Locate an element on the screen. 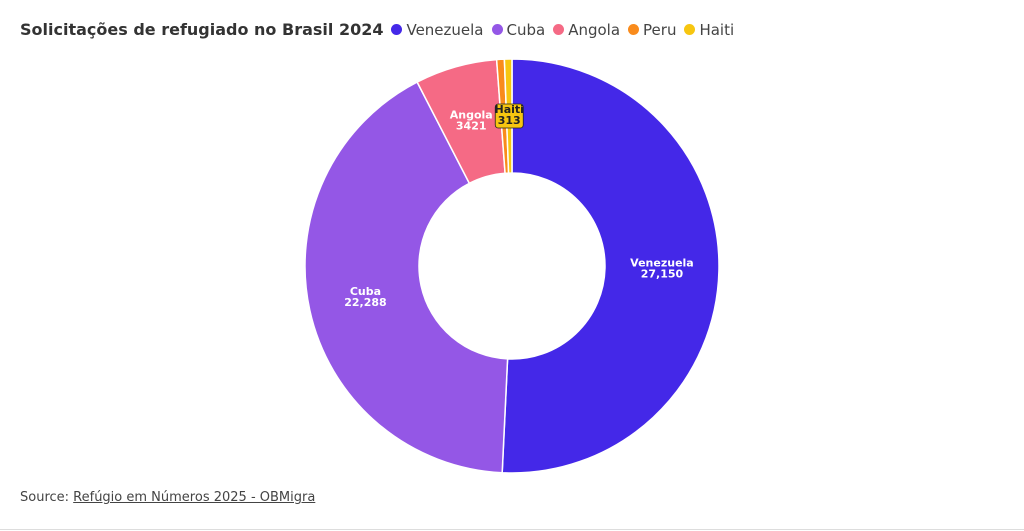  legend-item: Angola is located at coordinates (586, 30).